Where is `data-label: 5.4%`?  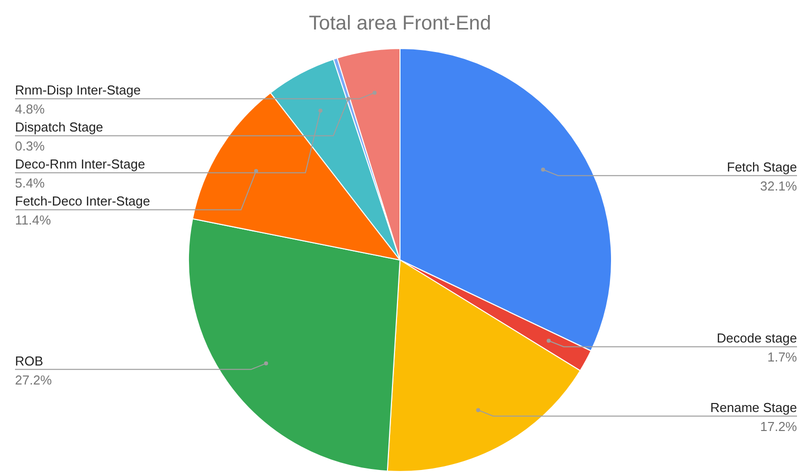
data-label: 5.4% is located at coordinates (30, 183).